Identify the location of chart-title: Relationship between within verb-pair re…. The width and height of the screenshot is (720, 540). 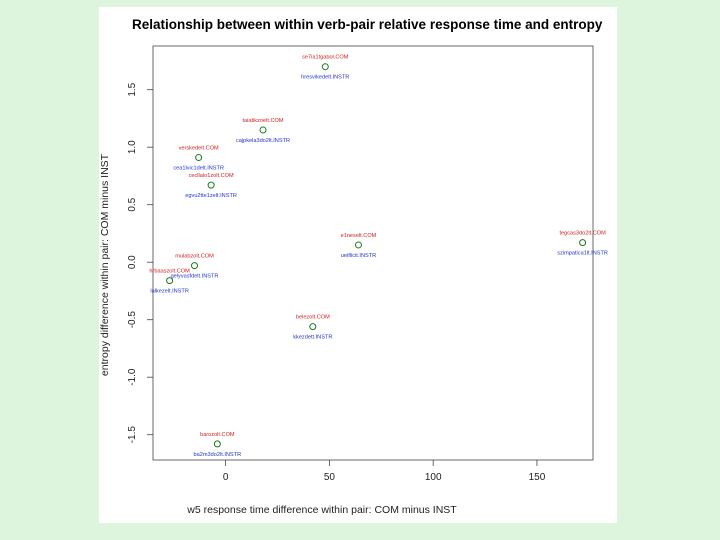
(367, 24).